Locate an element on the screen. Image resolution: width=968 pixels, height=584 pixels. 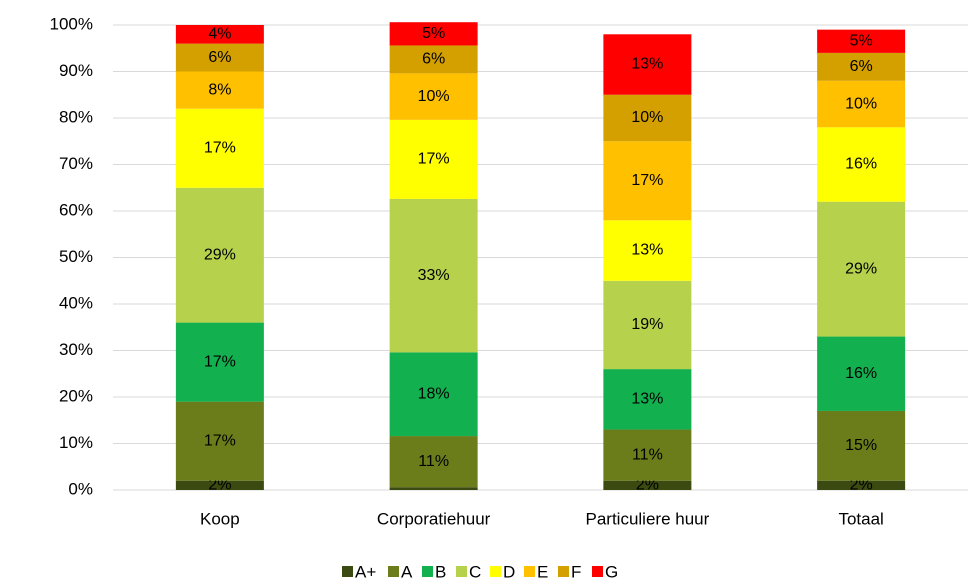
legend-label: G is located at coordinates (611, 571).